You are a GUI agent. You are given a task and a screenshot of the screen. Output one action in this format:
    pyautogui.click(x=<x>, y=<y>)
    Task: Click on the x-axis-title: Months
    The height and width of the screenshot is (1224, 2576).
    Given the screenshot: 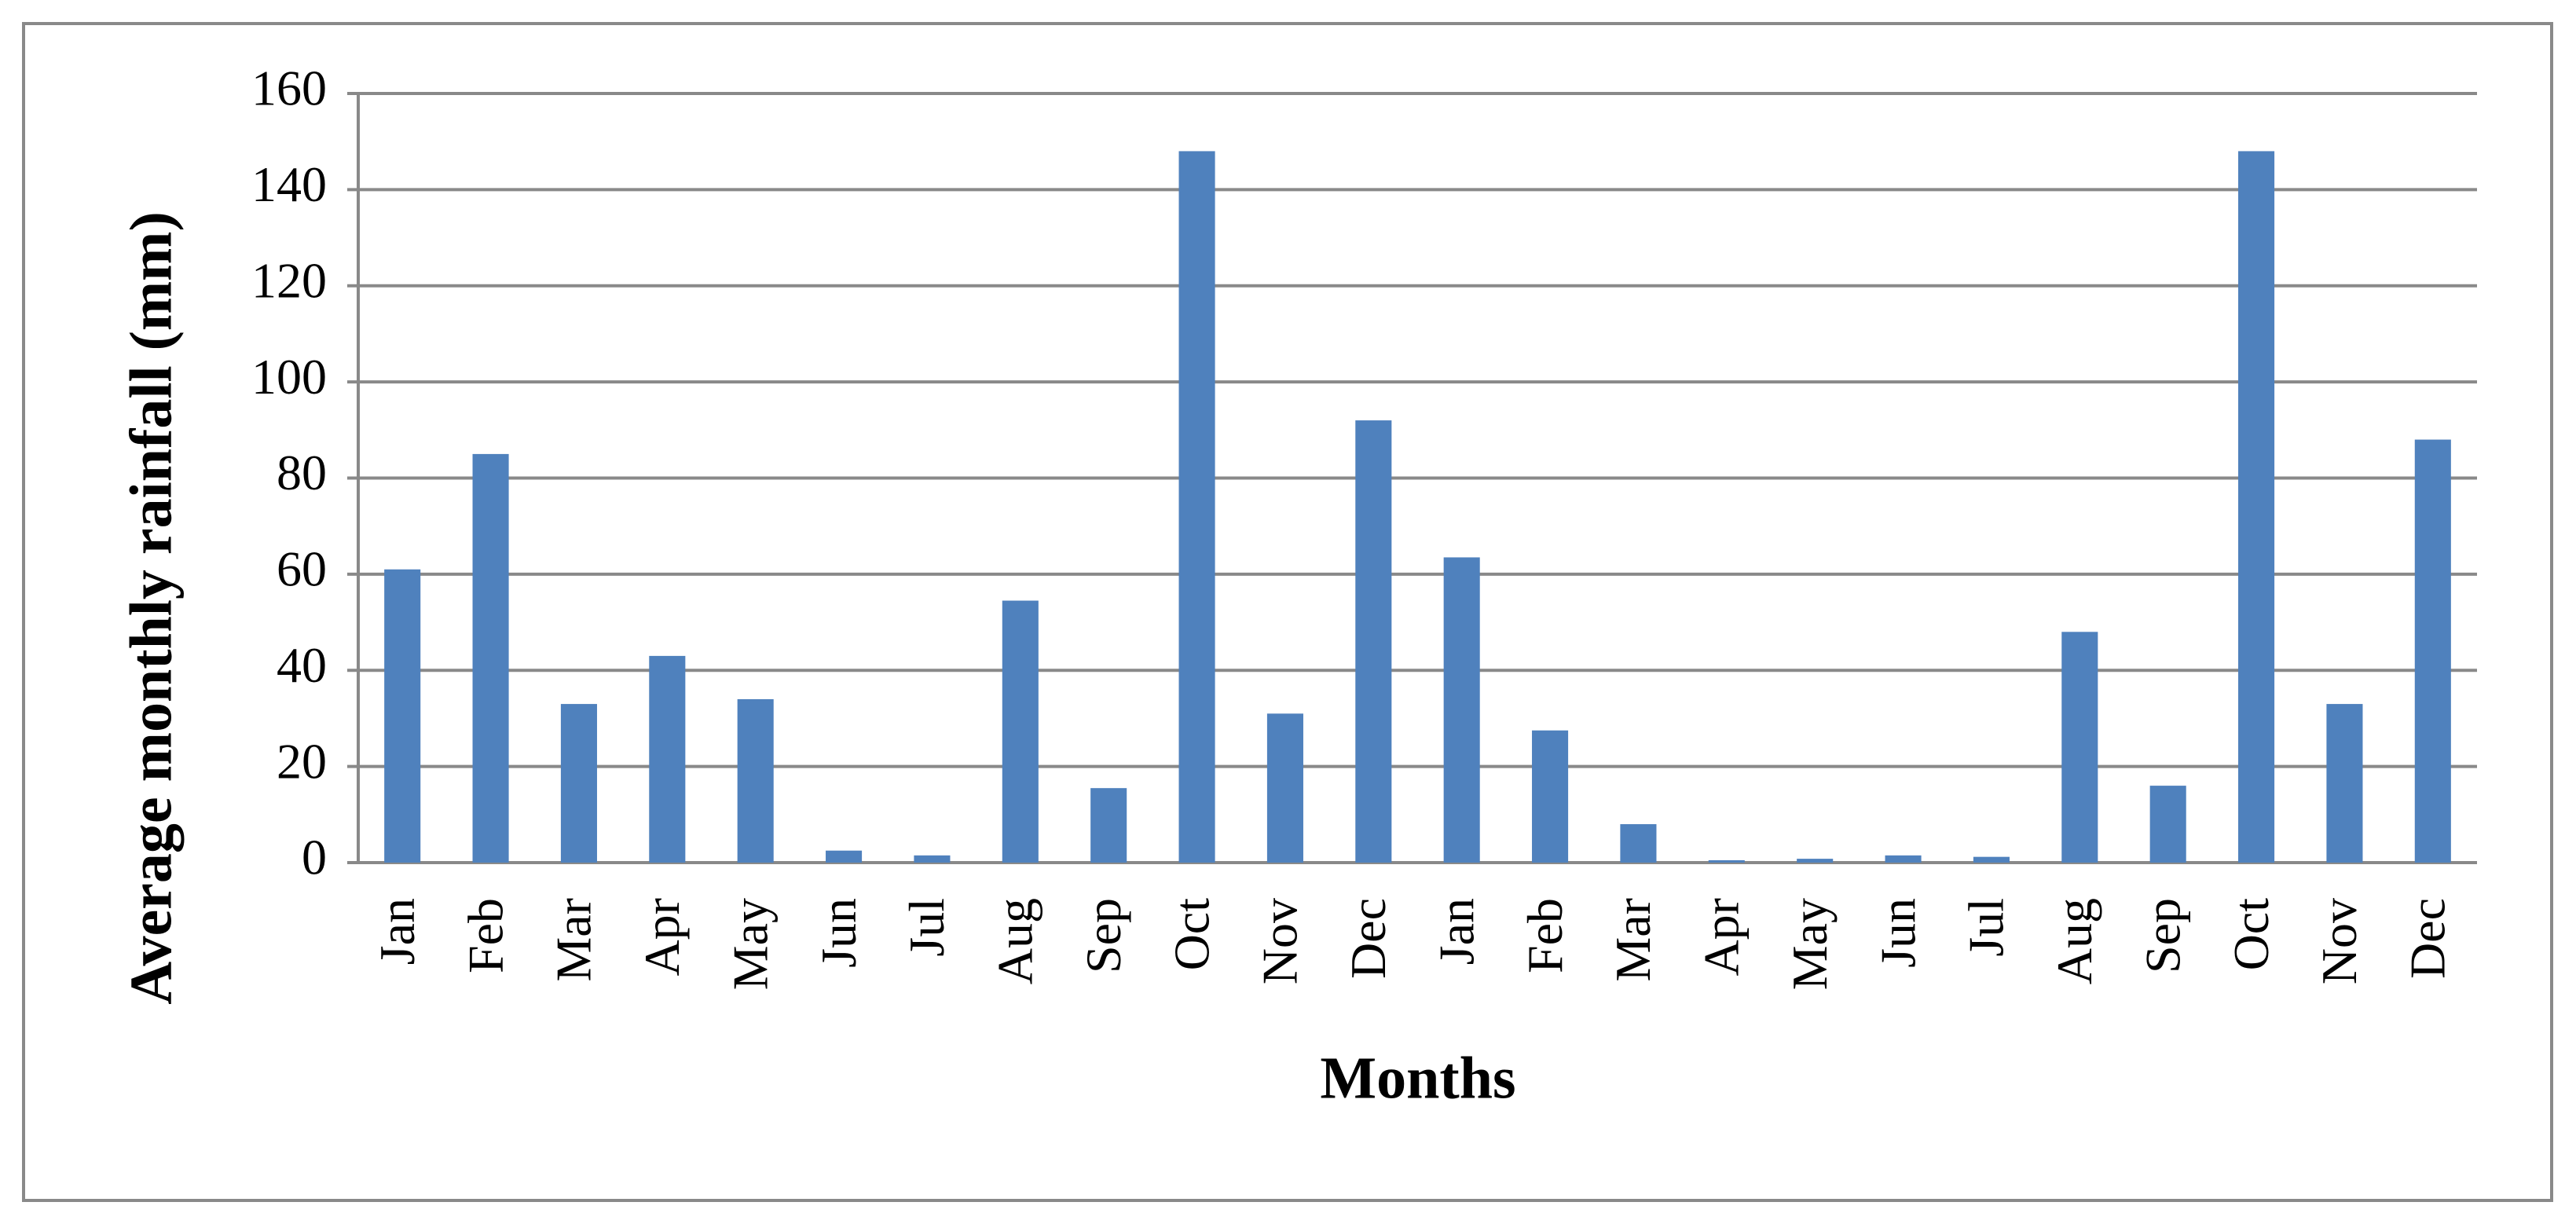 What is the action you would take?
    pyautogui.click(x=1417, y=1078)
    